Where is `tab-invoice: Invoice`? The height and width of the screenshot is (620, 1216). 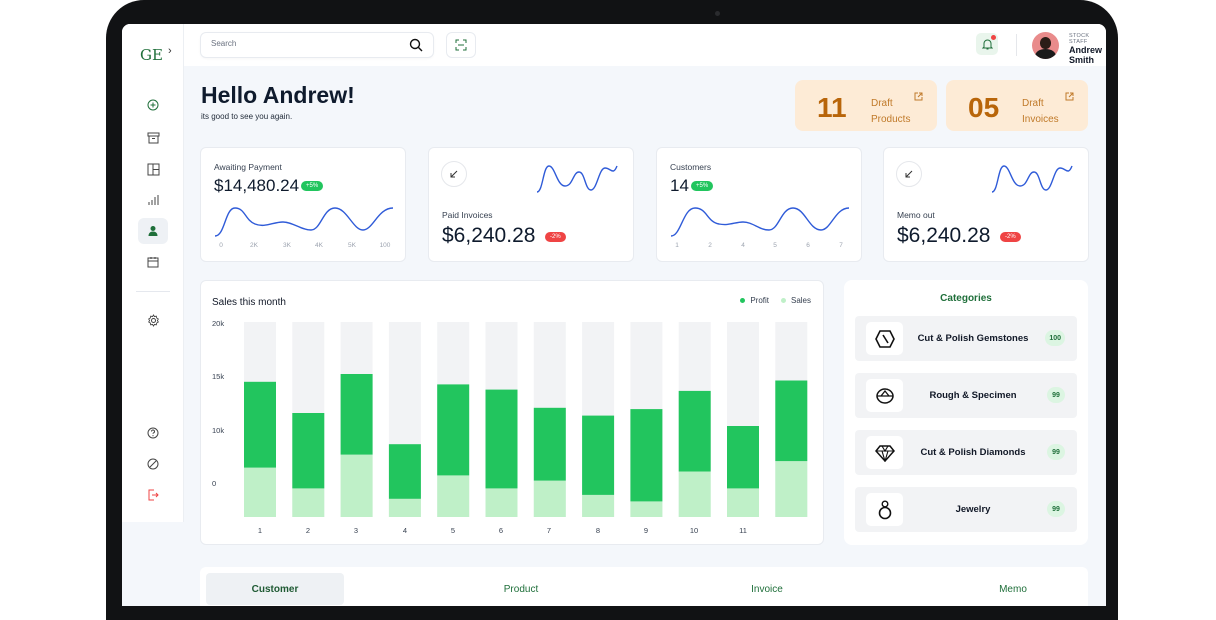
tab-invoice: Invoice is located at coordinates (767, 589).